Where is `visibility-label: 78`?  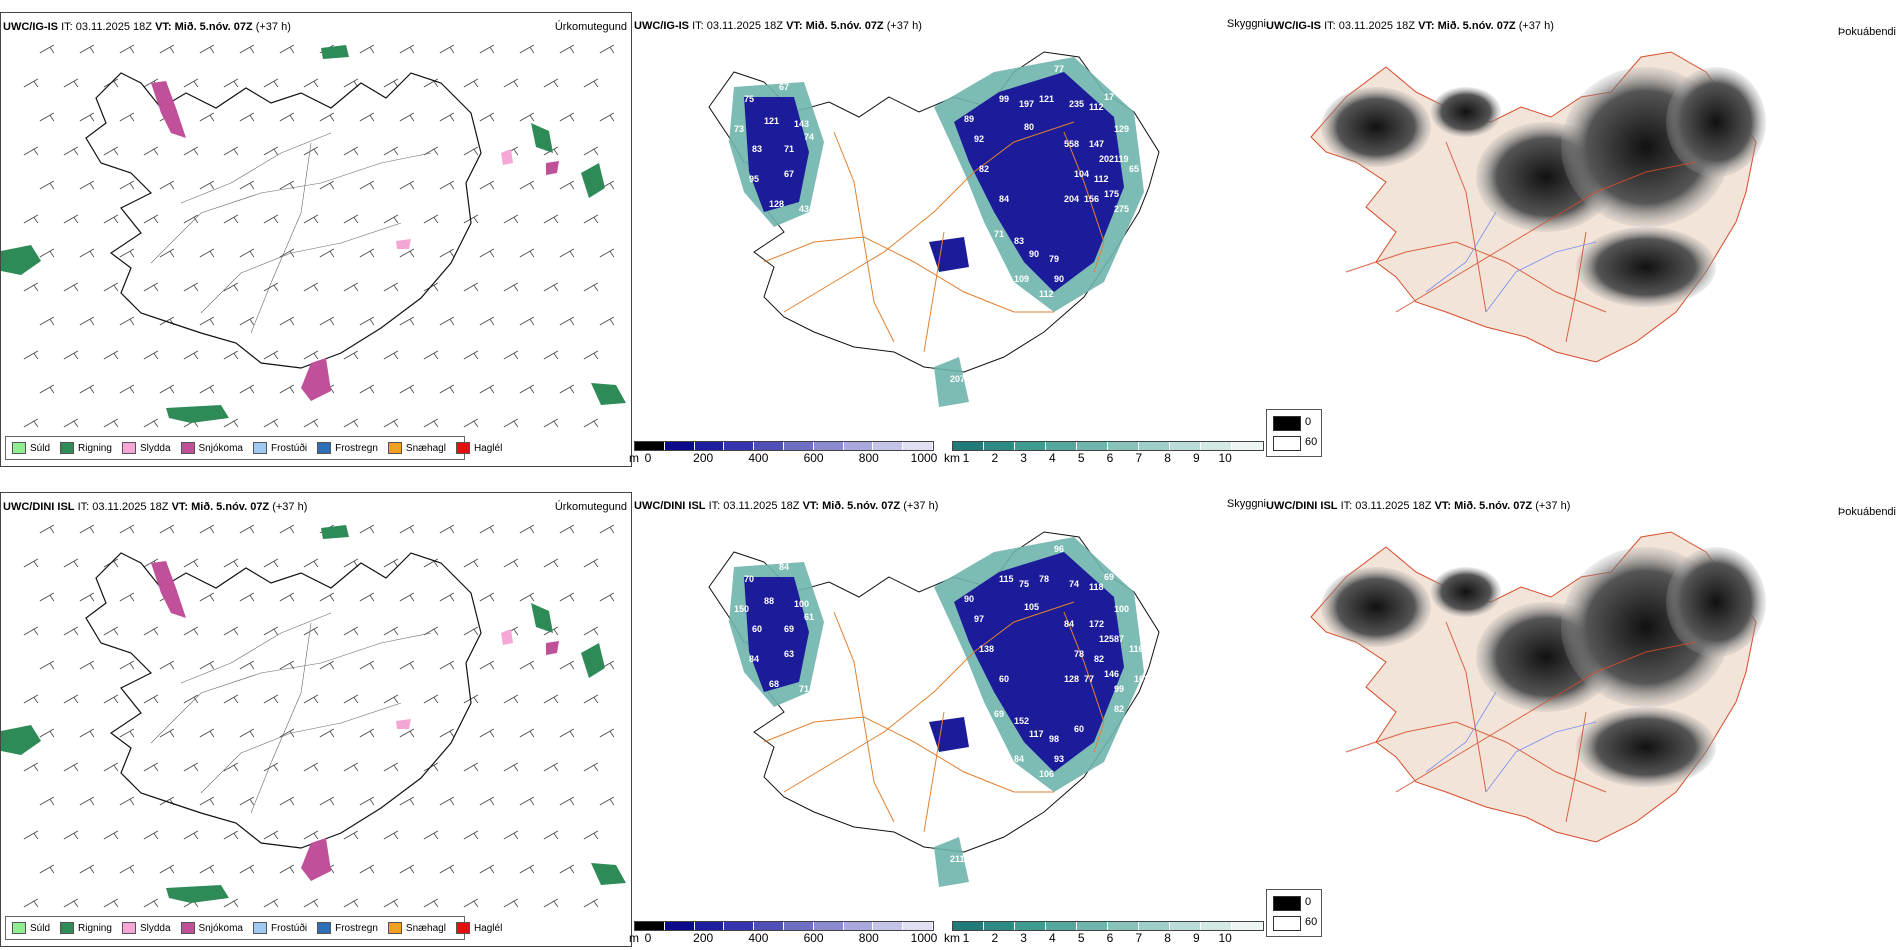
visibility-label: 78 is located at coordinates (1079, 654).